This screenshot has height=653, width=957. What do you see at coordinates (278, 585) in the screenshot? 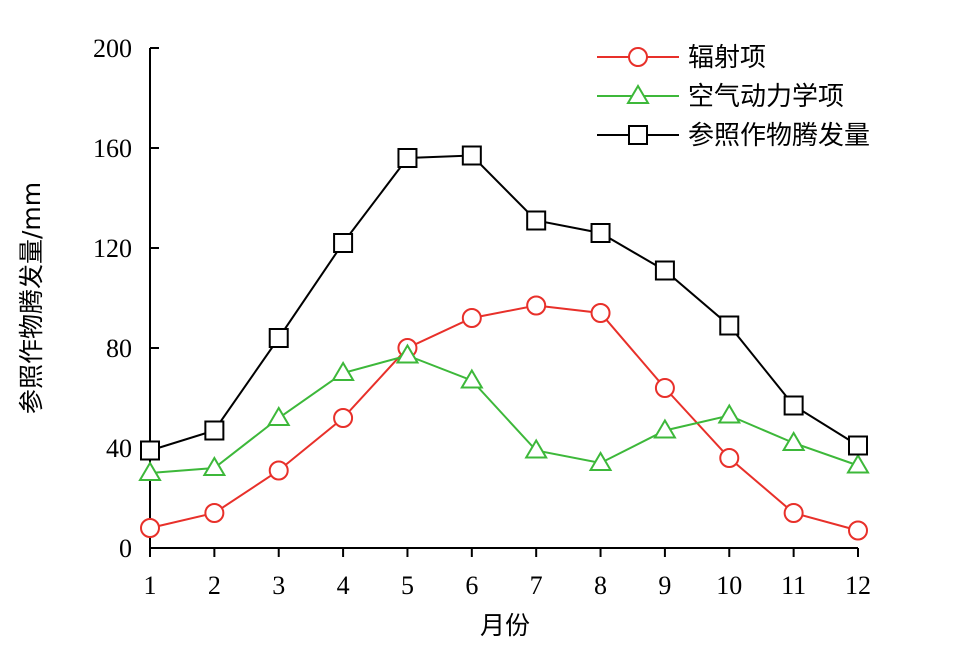
I see `x-tick-label: 3` at bounding box center [278, 585].